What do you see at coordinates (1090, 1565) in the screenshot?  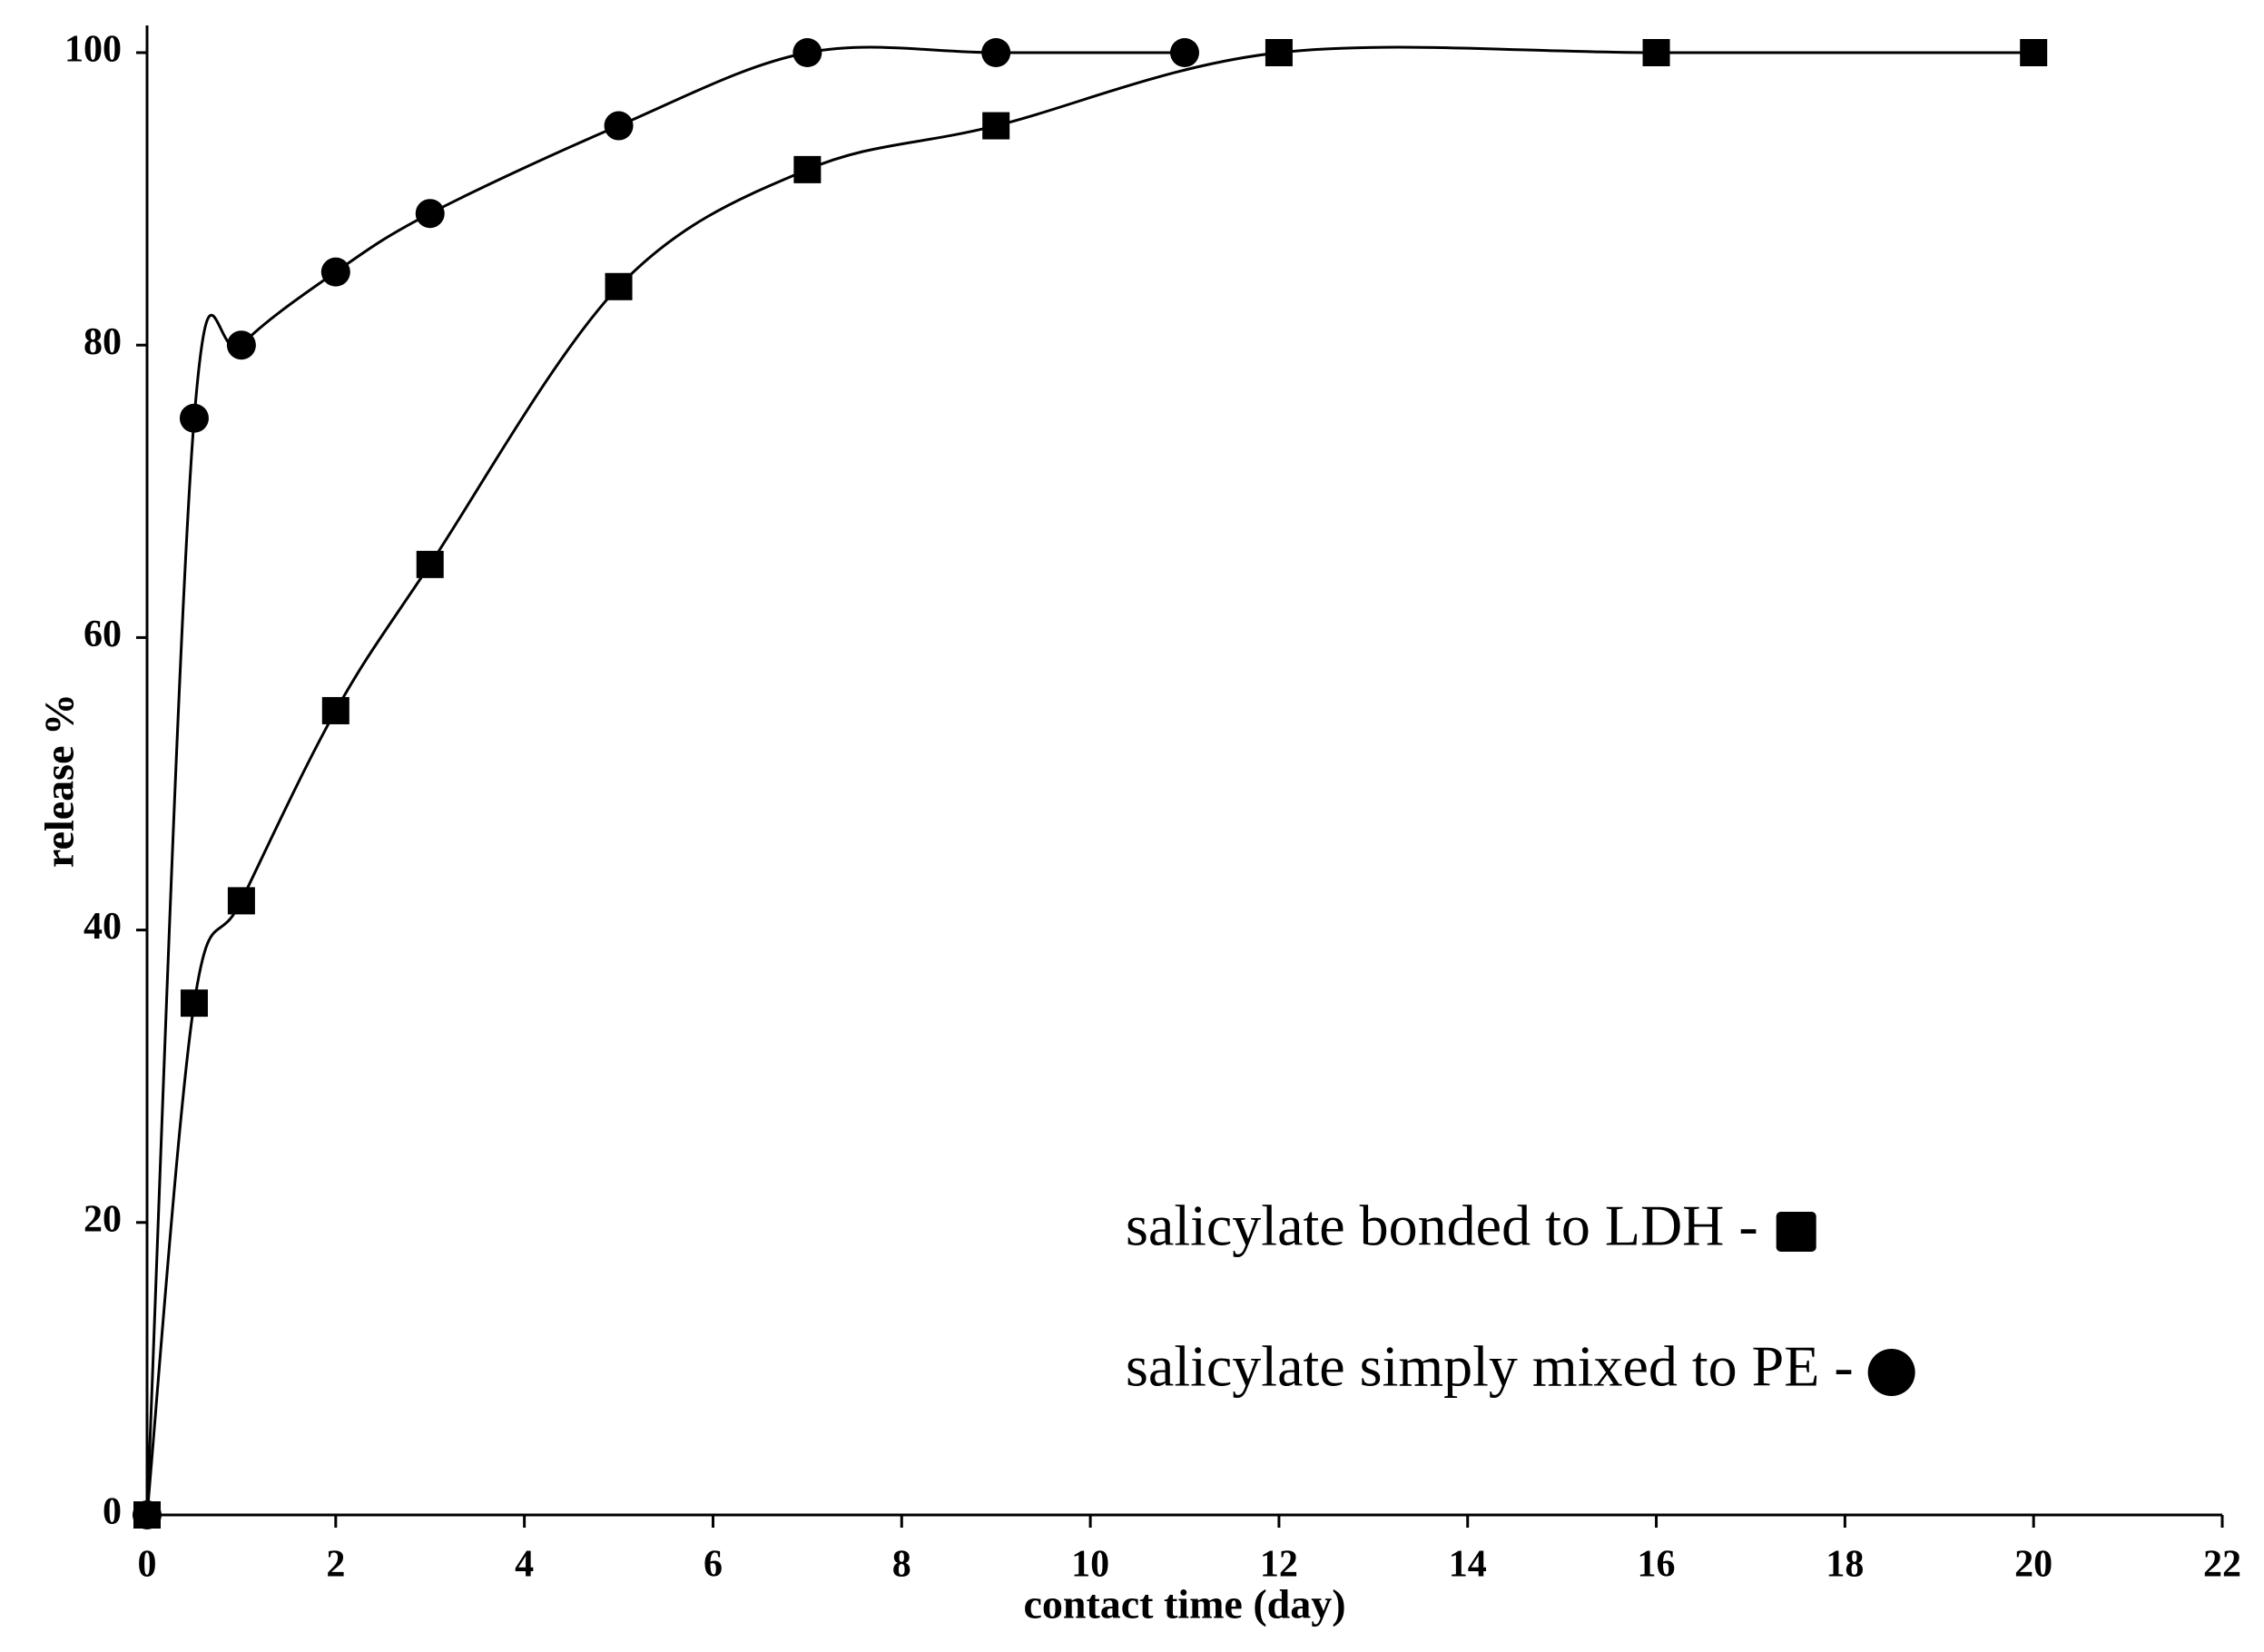 I see `x-tick-label: 10` at bounding box center [1090, 1565].